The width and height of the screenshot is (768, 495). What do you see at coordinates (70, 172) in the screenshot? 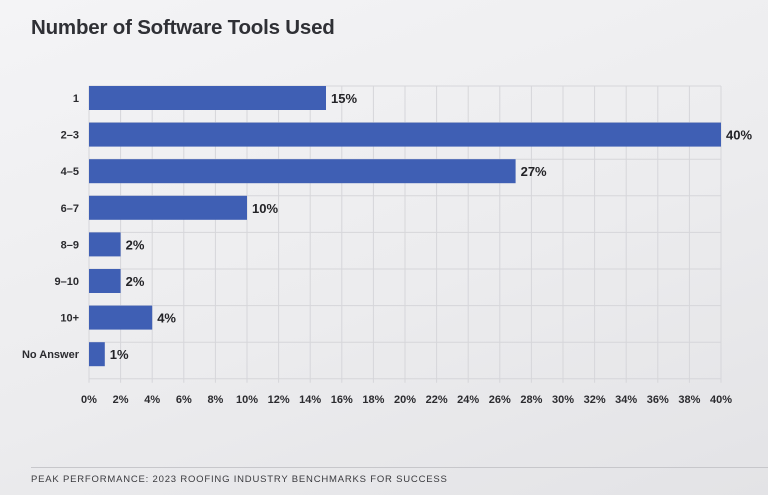
I see `category-label: 4–5` at bounding box center [70, 172].